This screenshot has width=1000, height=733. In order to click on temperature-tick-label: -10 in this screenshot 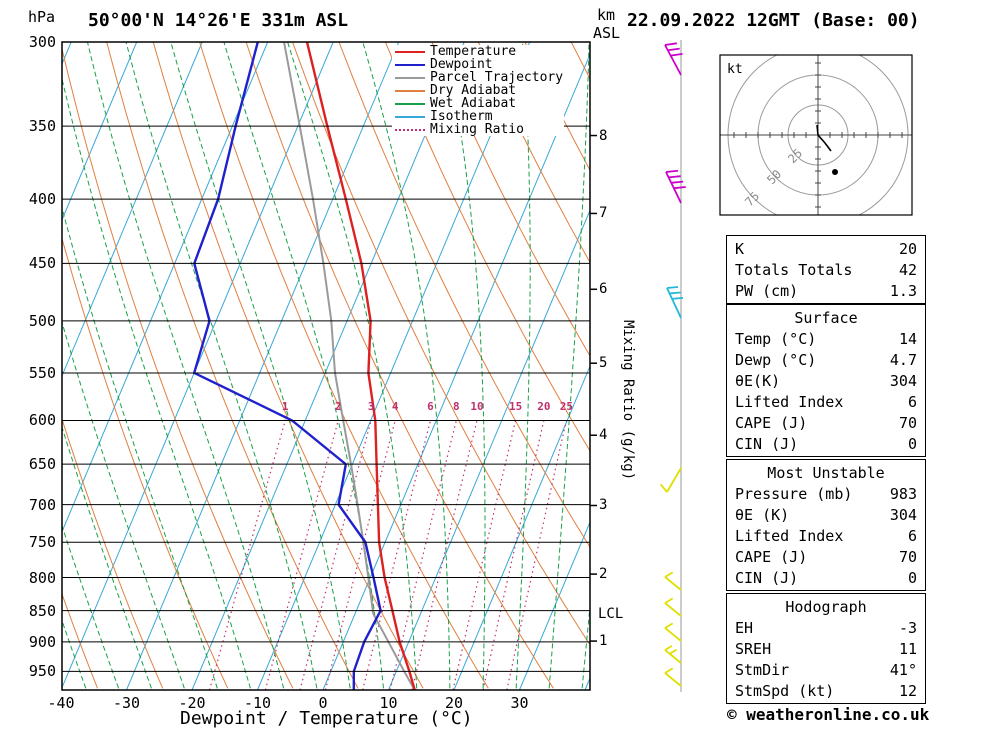, I will do `click(257, 703)`.